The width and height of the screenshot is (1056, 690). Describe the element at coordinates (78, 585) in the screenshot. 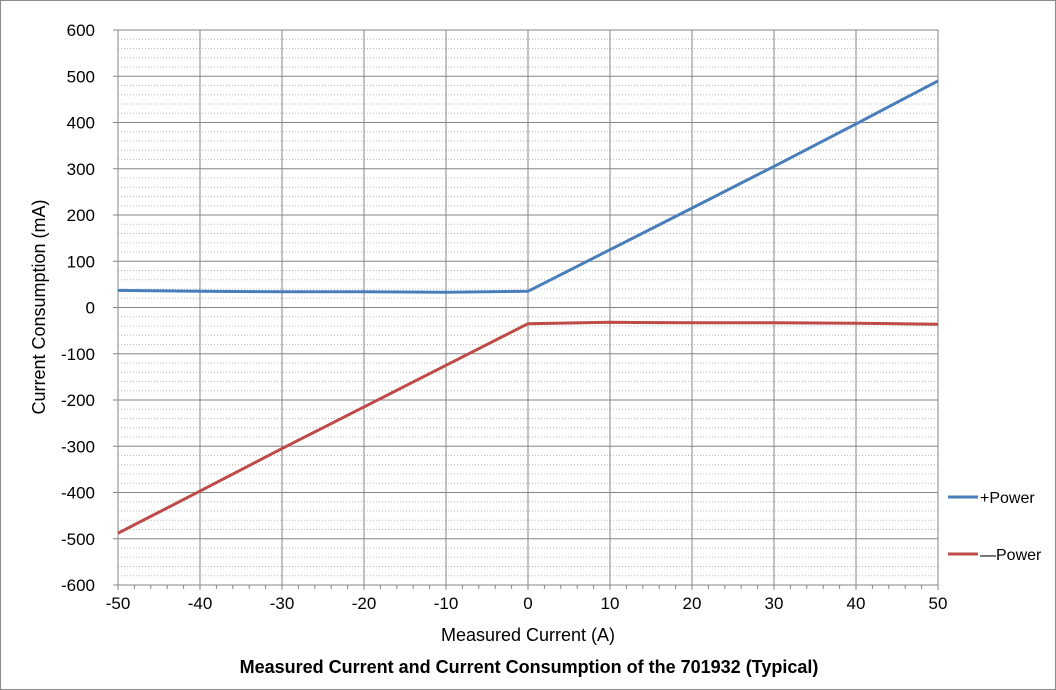

I see `y-tick-label: -600` at that location.